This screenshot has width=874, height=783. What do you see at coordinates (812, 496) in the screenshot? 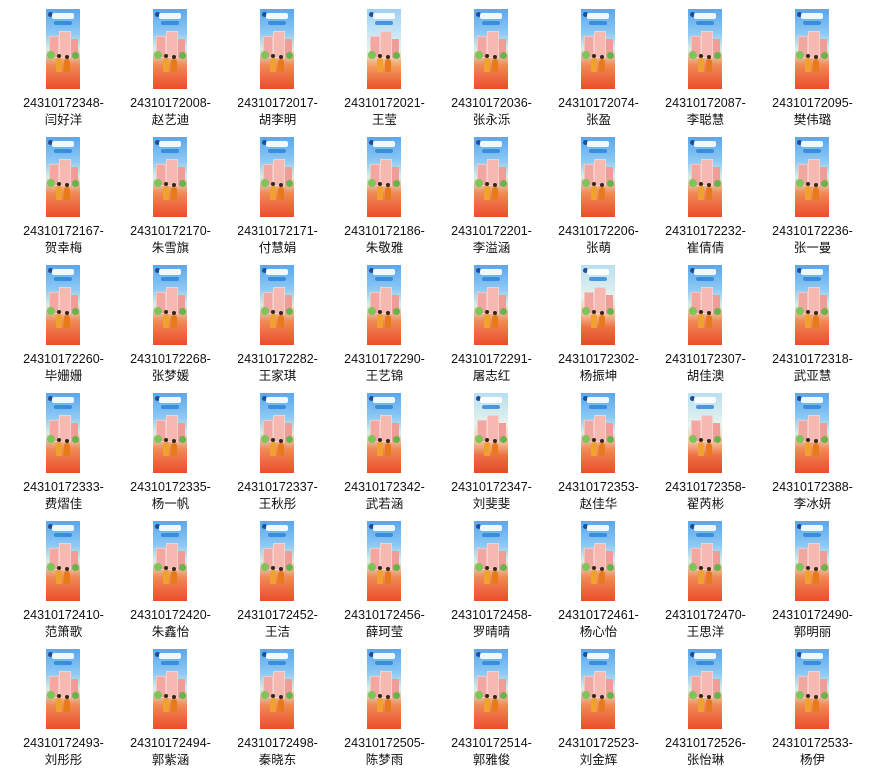
I see `file-name-label: 24310172388- 李冰妍` at bounding box center [812, 496].